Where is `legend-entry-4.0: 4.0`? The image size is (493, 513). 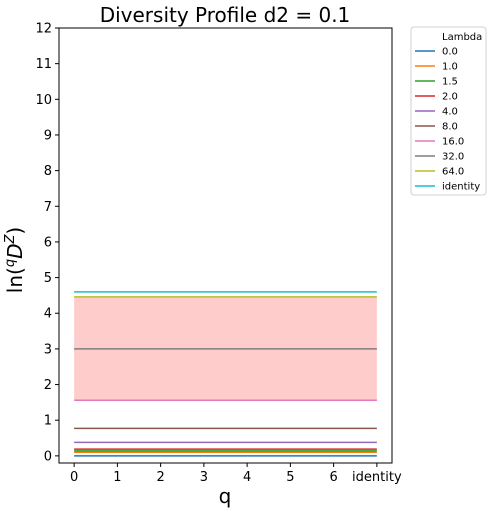 legend-entry-4.0: 4.0 is located at coordinates (450, 112).